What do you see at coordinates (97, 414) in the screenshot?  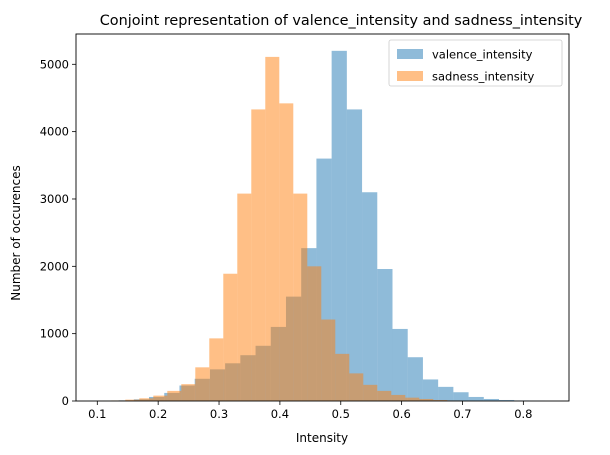 I see `x-tick-label: 0.1` at bounding box center [97, 414].